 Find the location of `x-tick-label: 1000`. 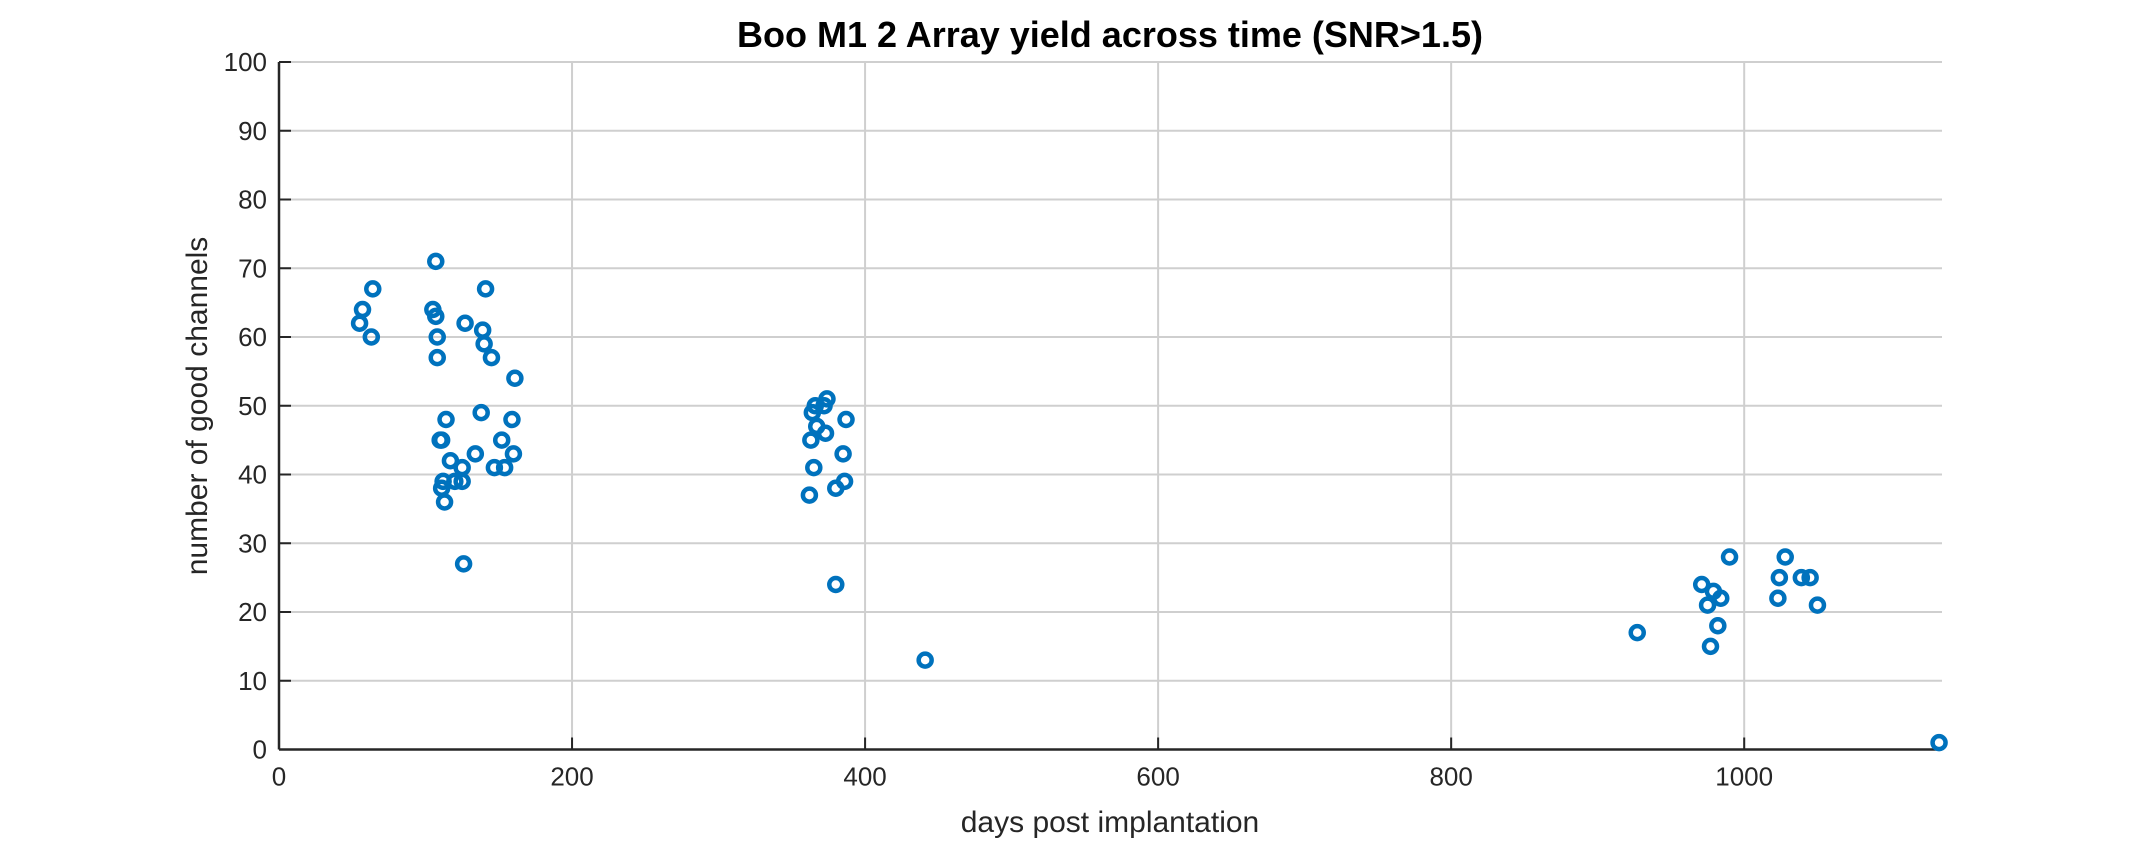

x-tick-label: 1000 is located at coordinates (1744, 777).